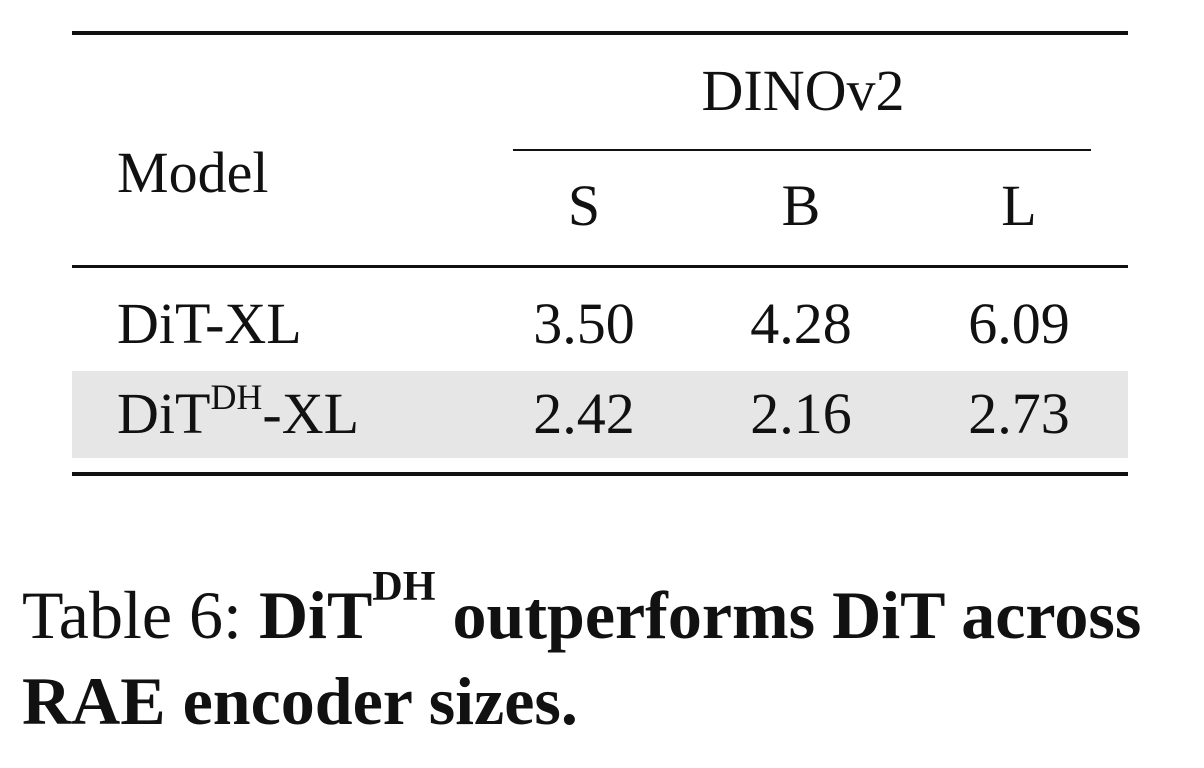 The width and height of the screenshot is (1204, 768). What do you see at coordinates (315, 615) in the screenshot?
I see `caption-title-base: DiT` at bounding box center [315, 615].